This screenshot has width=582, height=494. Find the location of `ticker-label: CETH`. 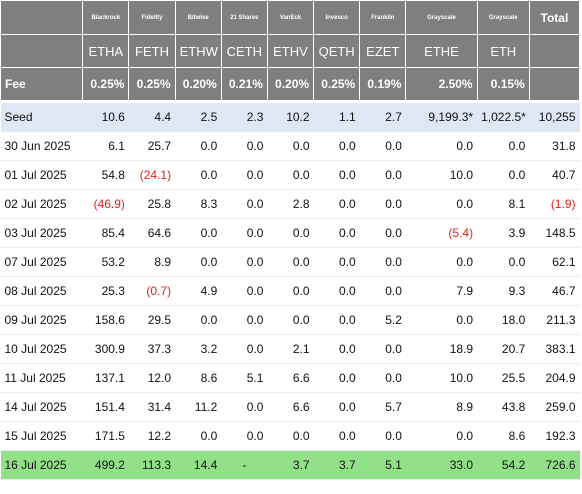

ticker-label: CETH is located at coordinates (244, 51).